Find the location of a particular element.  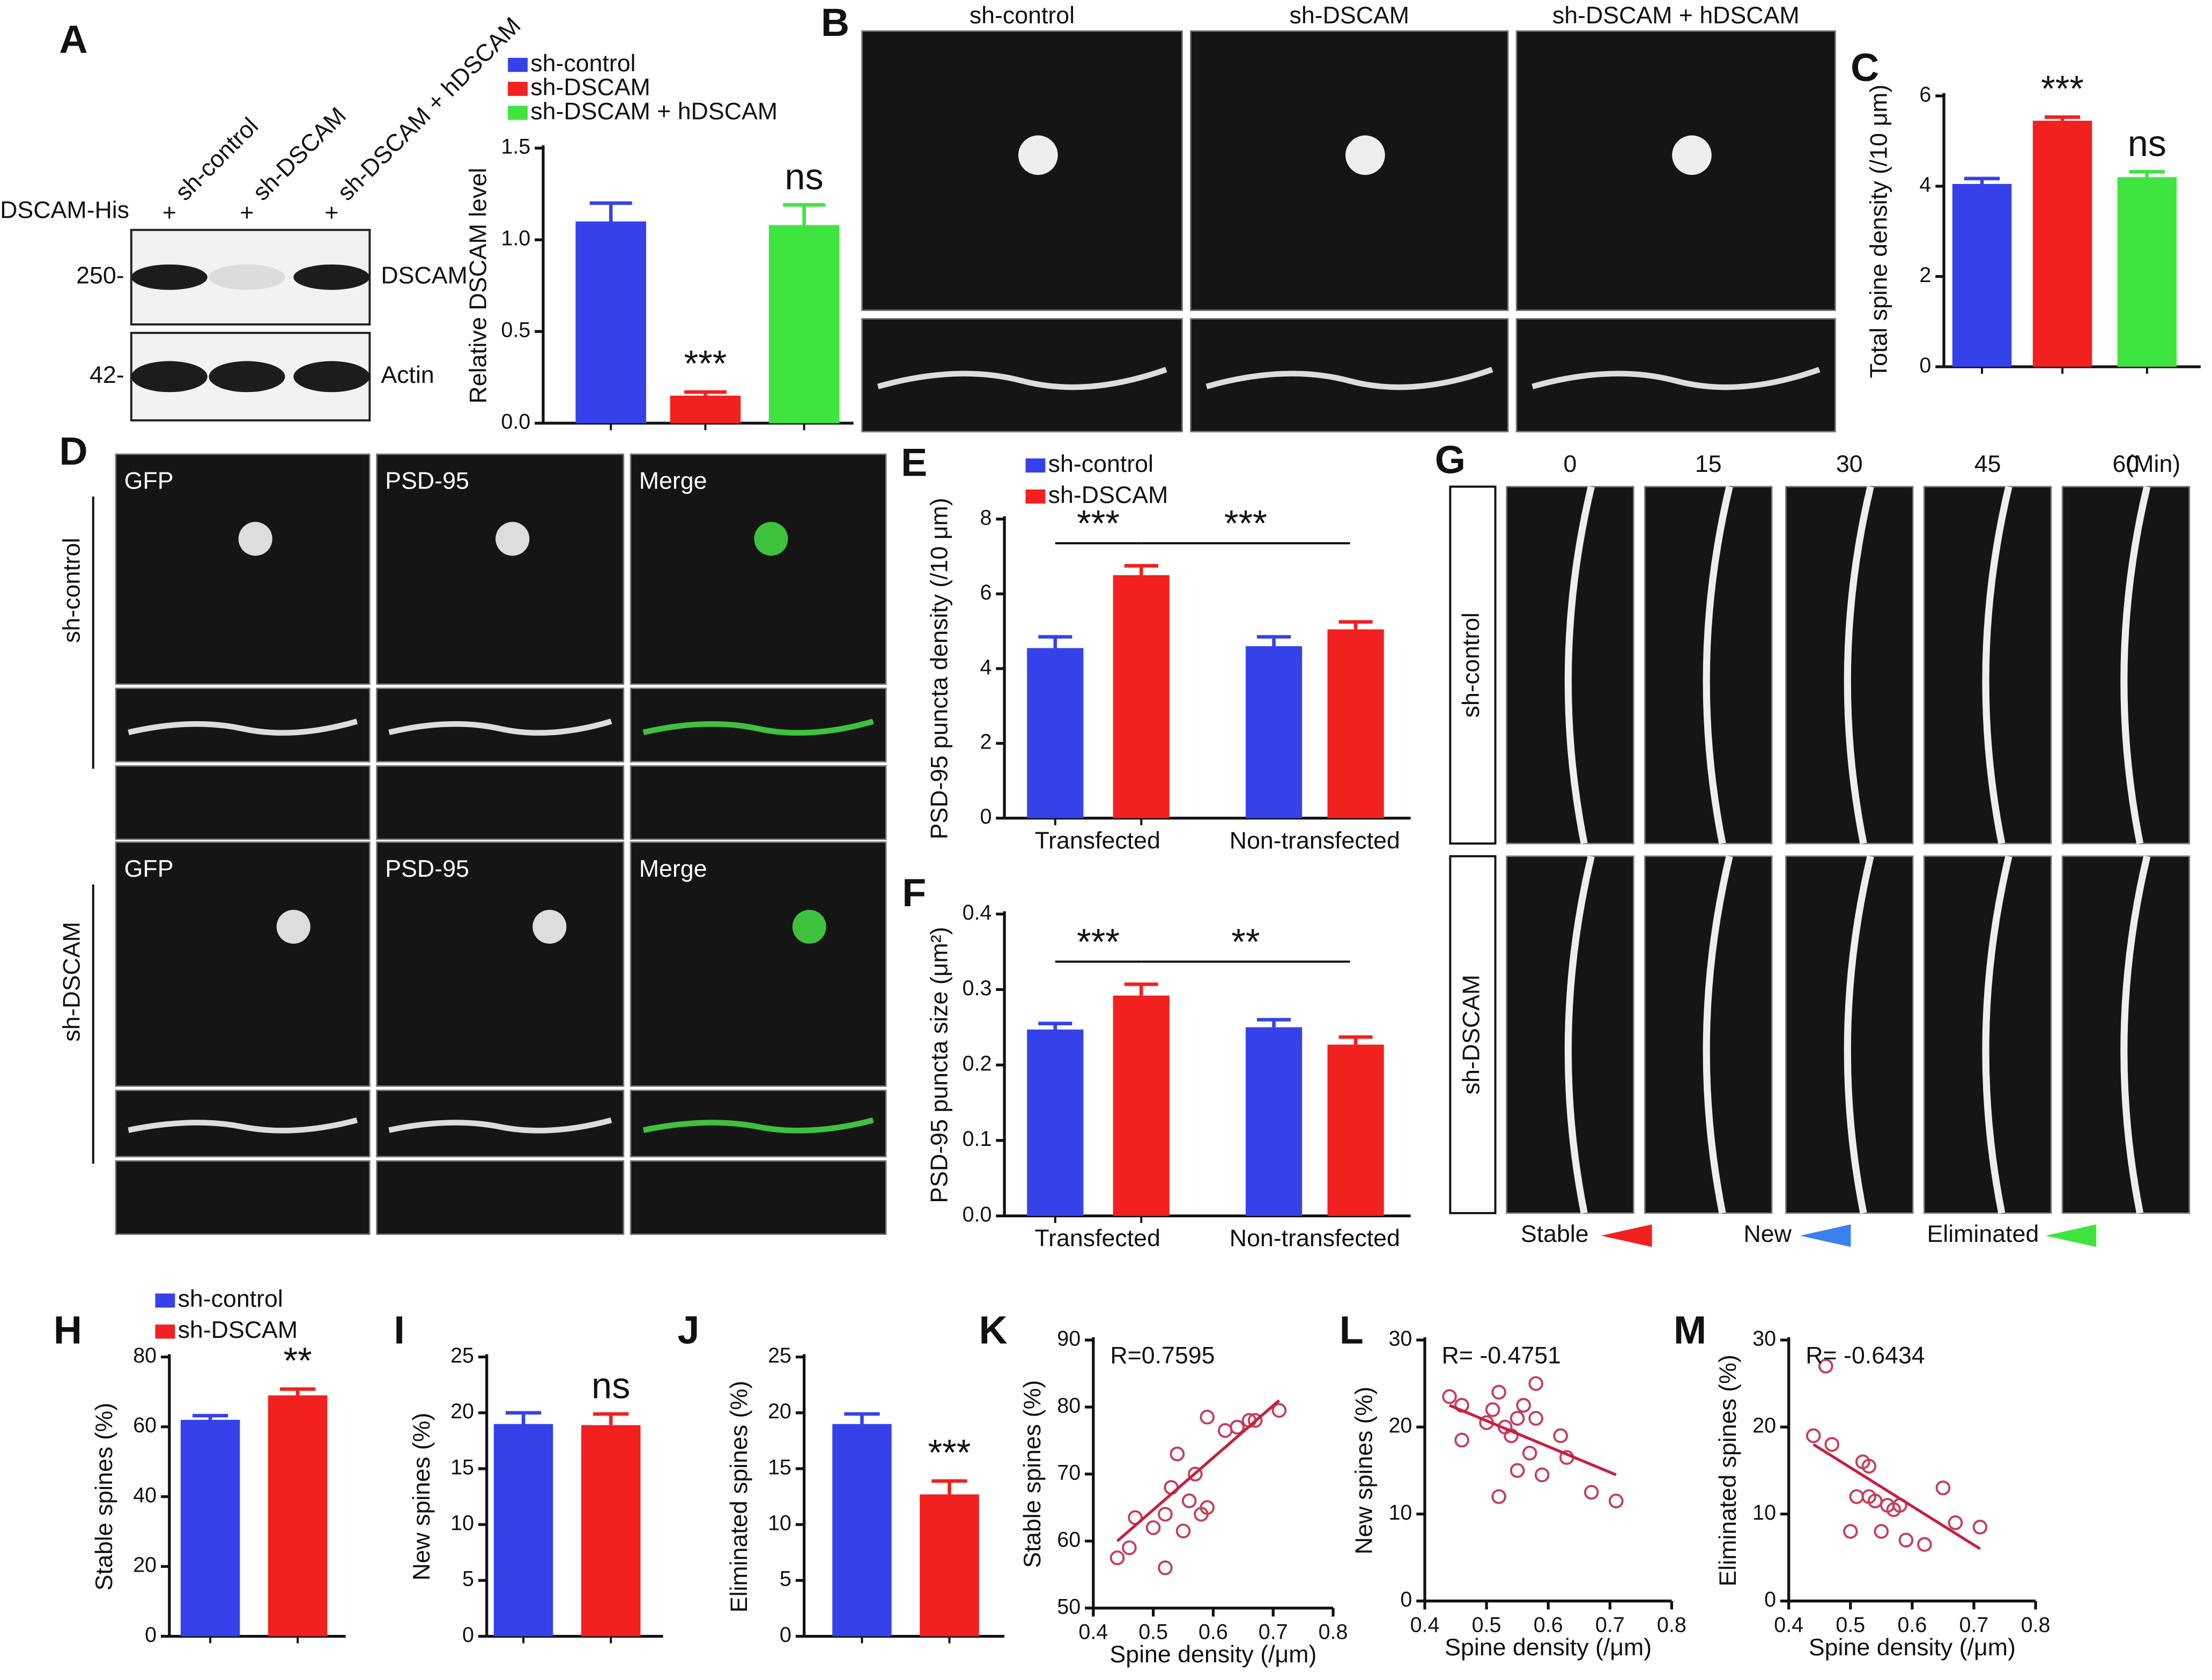

fit-line is located at coordinates (1896, 1496).